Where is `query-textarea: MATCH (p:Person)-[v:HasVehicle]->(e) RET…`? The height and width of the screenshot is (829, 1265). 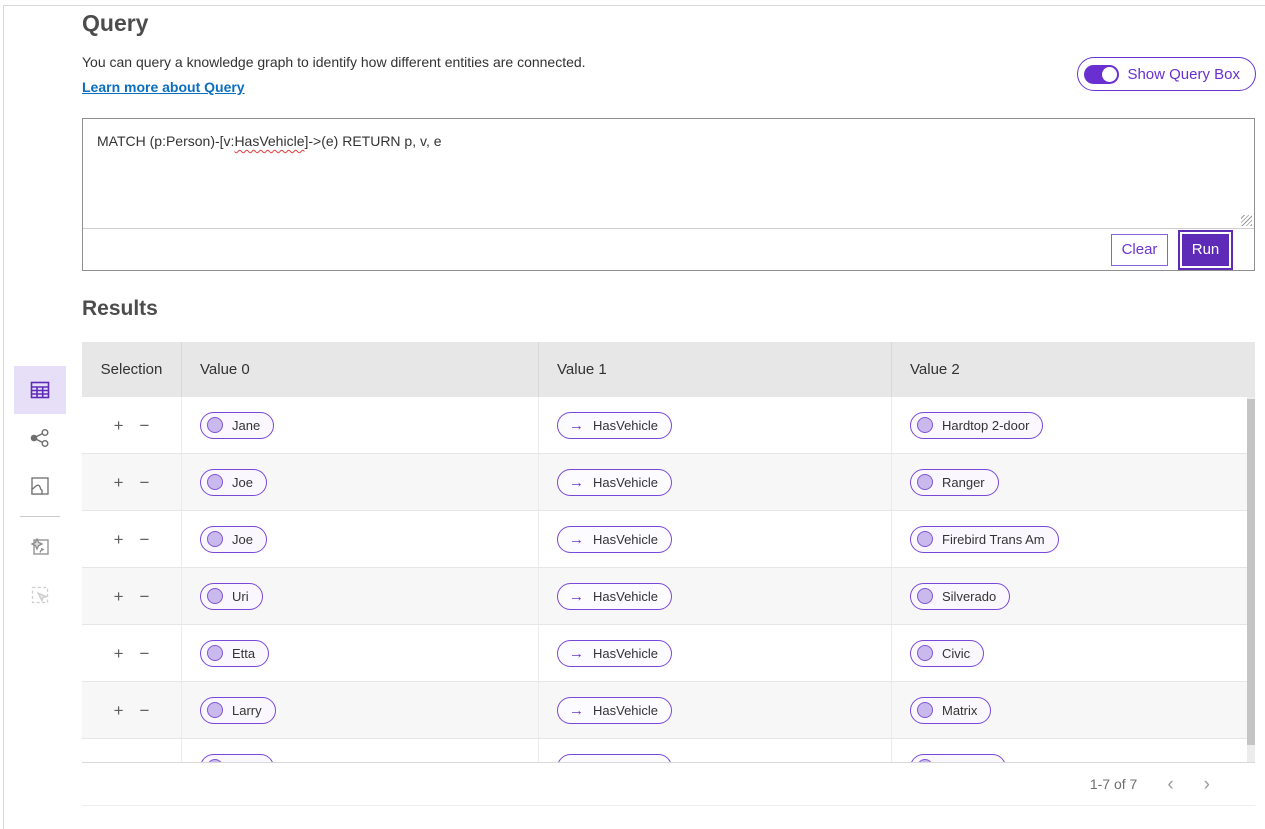 query-textarea: MATCH (p:Person)-[v:HasVehicle]->(e) RET… is located at coordinates (668, 173).